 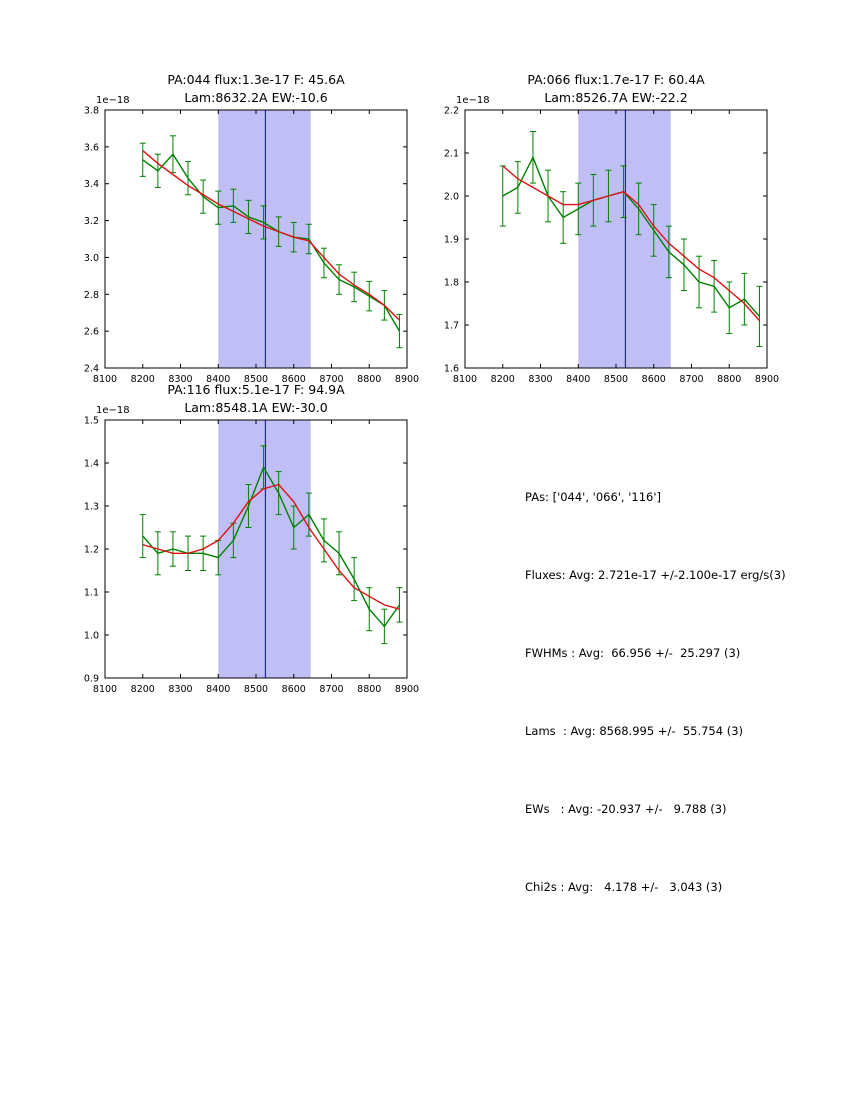 I want to click on panel-pa044-title-line2: Lam:8632.2A EW:-10.6, so click(x=256, y=97).